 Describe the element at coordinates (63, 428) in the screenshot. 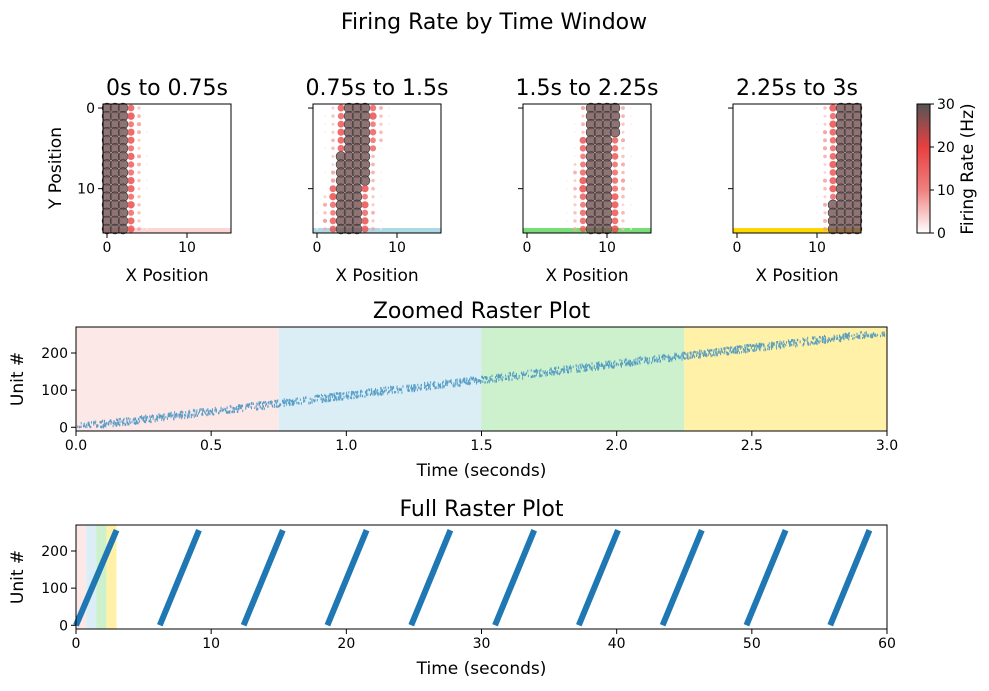

I see `y-tick-label: 0` at that location.